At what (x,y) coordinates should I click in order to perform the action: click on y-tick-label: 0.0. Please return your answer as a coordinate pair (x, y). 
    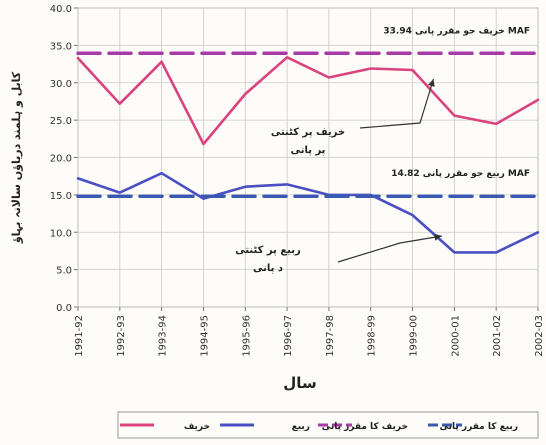
    Looking at the image, I should click on (64, 308).